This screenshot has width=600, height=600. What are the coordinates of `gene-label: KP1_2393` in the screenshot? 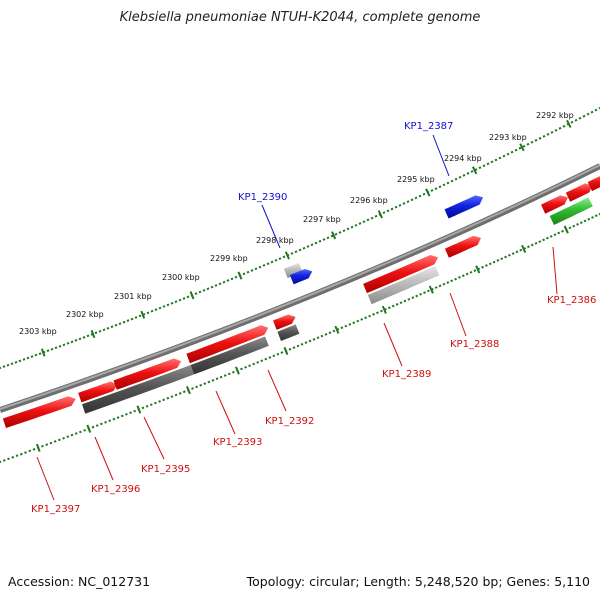 It's located at (237, 442).